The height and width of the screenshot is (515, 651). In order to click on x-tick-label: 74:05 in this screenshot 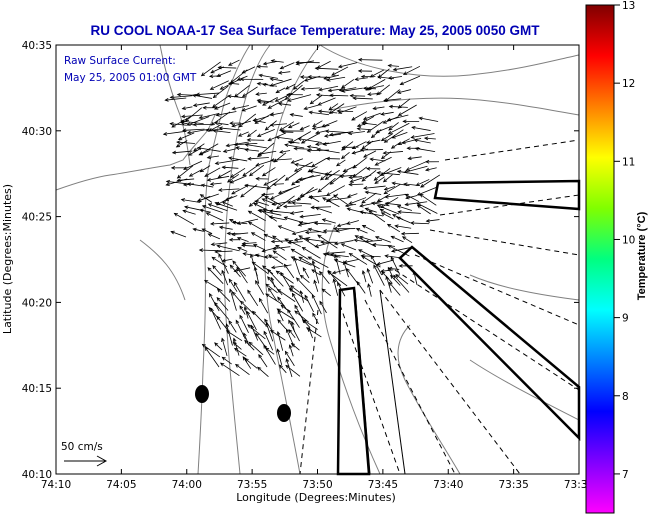, I will do `click(121, 485)`.